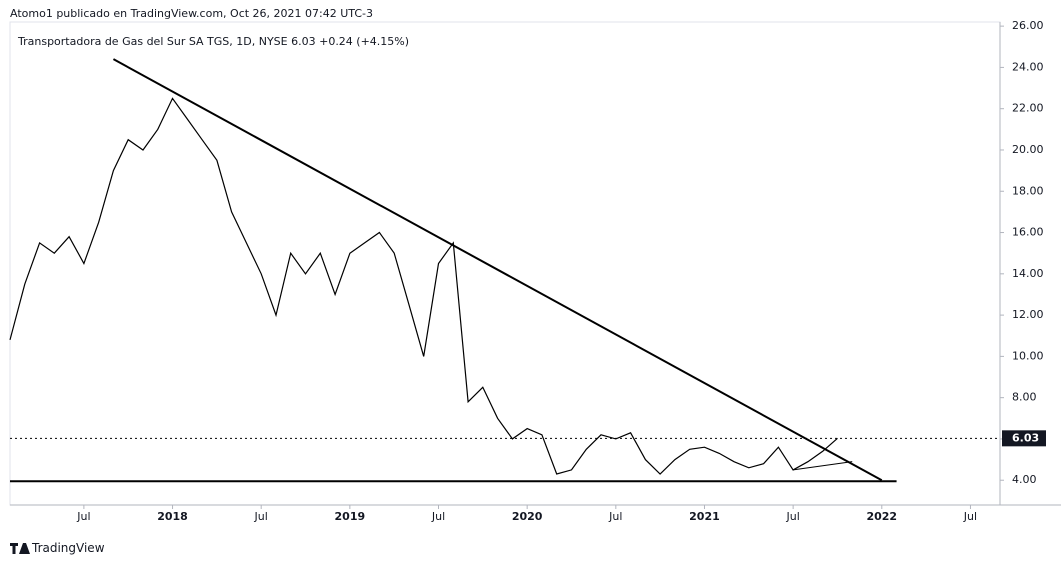  I want to click on y-tick-label: 22.00, so click(1028, 108).